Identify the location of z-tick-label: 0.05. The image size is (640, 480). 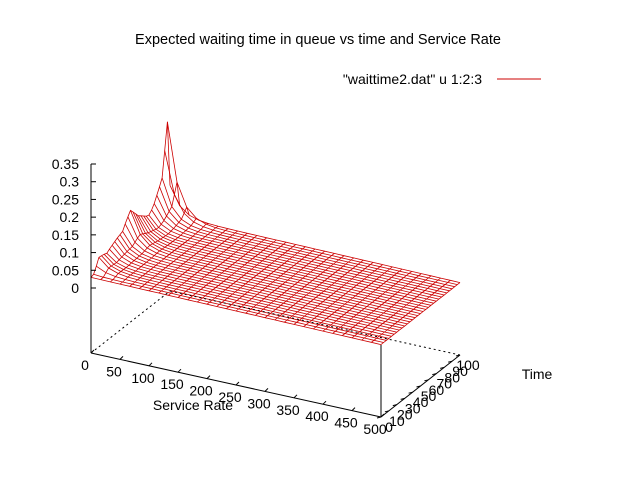
(65, 270).